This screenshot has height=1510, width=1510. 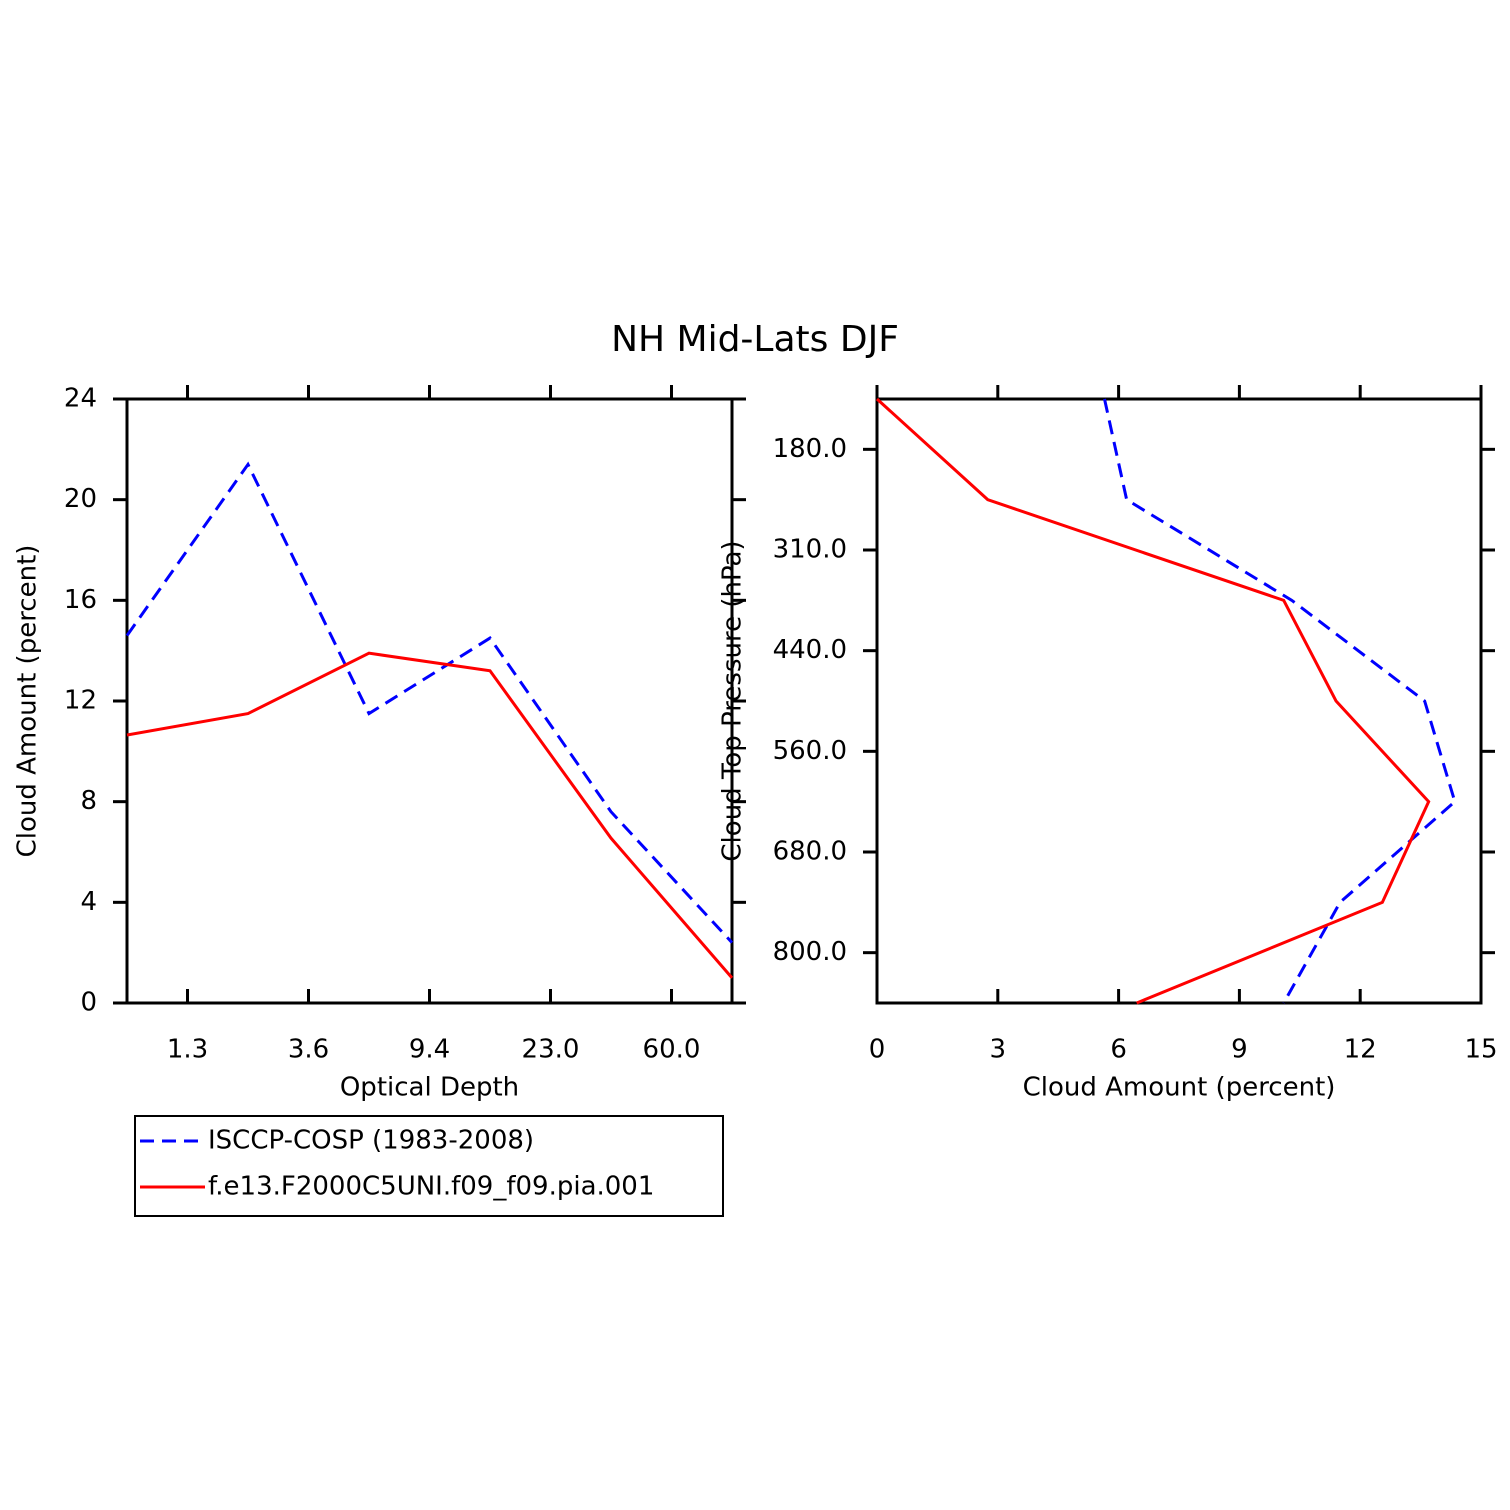 I want to click on y-tick-label: 20, so click(x=80, y=499).